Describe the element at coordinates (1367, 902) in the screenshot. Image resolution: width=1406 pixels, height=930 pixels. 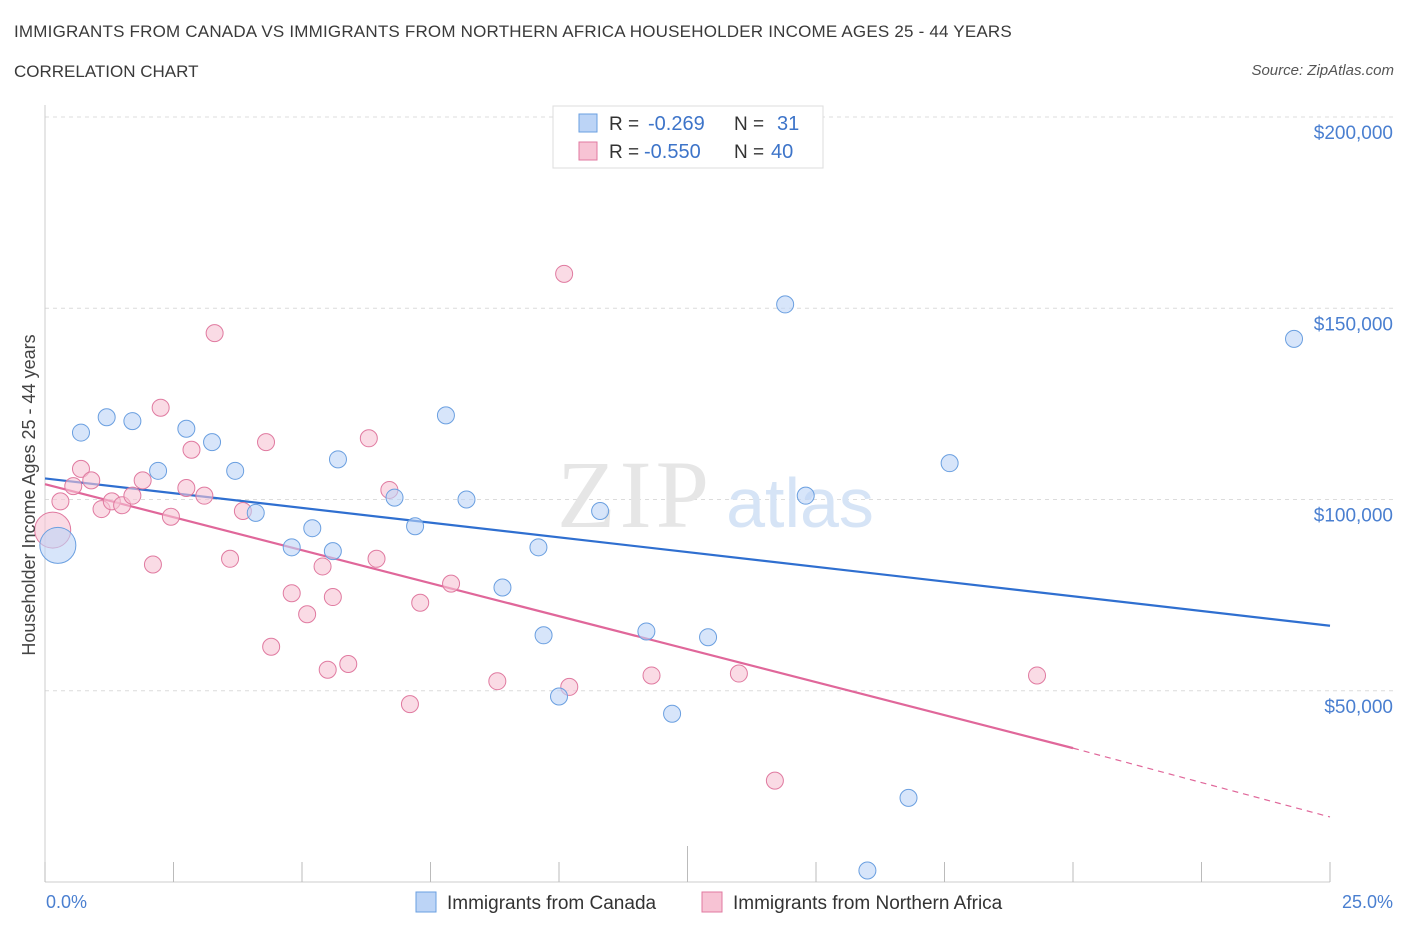
I see `x-tick-label: 25.0%` at that location.